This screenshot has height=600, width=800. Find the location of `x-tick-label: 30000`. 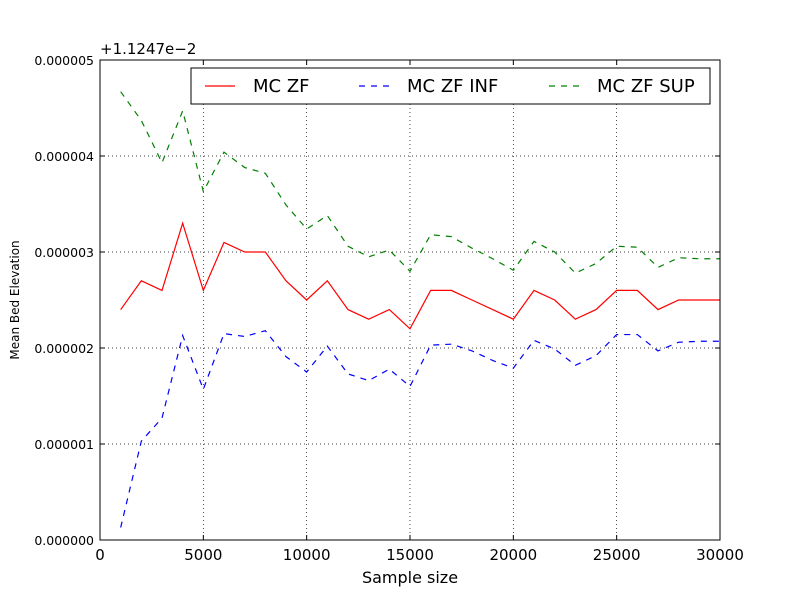

x-tick-label: 30000 is located at coordinates (720, 555).